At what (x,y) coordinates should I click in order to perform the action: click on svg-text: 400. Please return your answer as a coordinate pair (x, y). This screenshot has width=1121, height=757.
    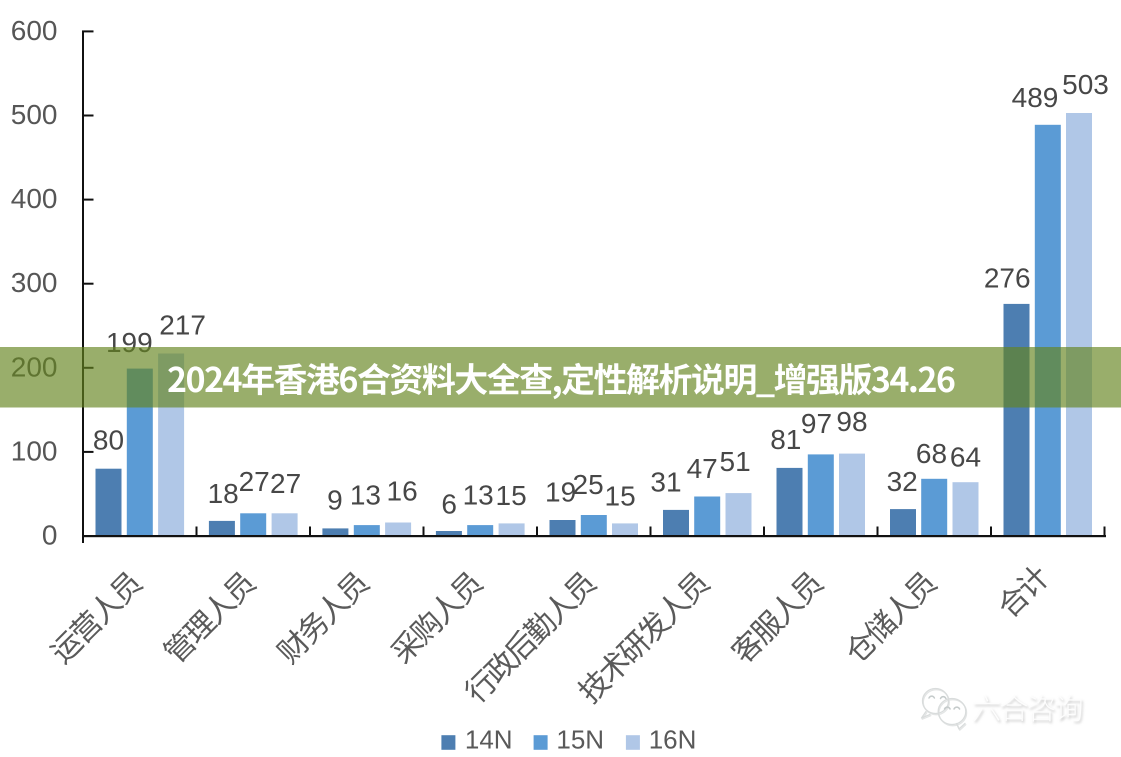
    Looking at the image, I should click on (34, 198).